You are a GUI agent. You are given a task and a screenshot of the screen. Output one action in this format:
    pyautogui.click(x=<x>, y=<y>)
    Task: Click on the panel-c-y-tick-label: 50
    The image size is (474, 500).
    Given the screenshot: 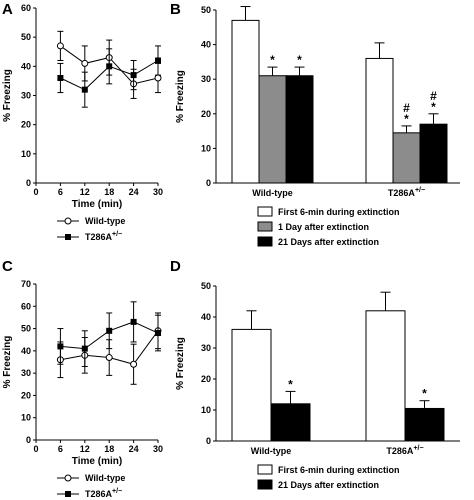 What is the action you would take?
    pyautogui.click(x=26, y=329)
    